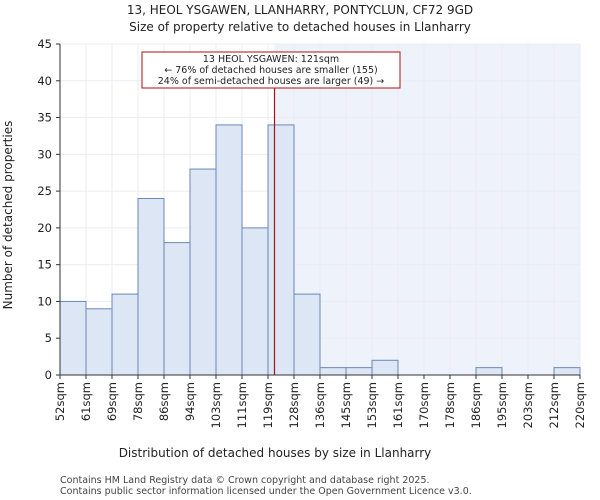  Describe the element at coordinates (44, 81) in the screenshot. I see `y-tick-label: 40` at that location.